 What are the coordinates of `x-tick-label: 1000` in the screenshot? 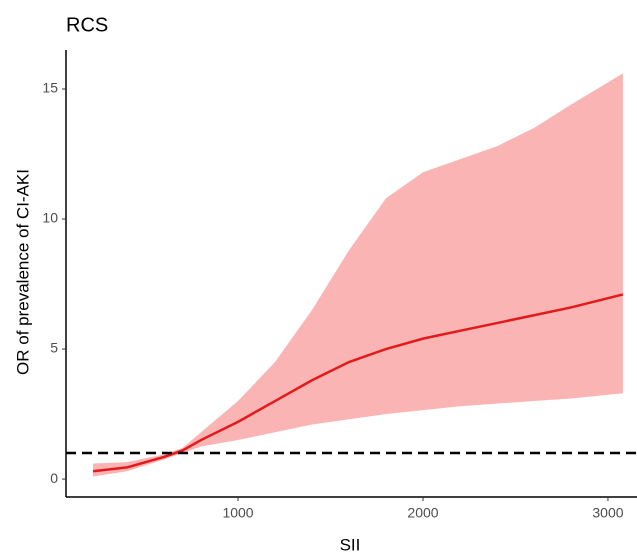 It's located at (237, 513).